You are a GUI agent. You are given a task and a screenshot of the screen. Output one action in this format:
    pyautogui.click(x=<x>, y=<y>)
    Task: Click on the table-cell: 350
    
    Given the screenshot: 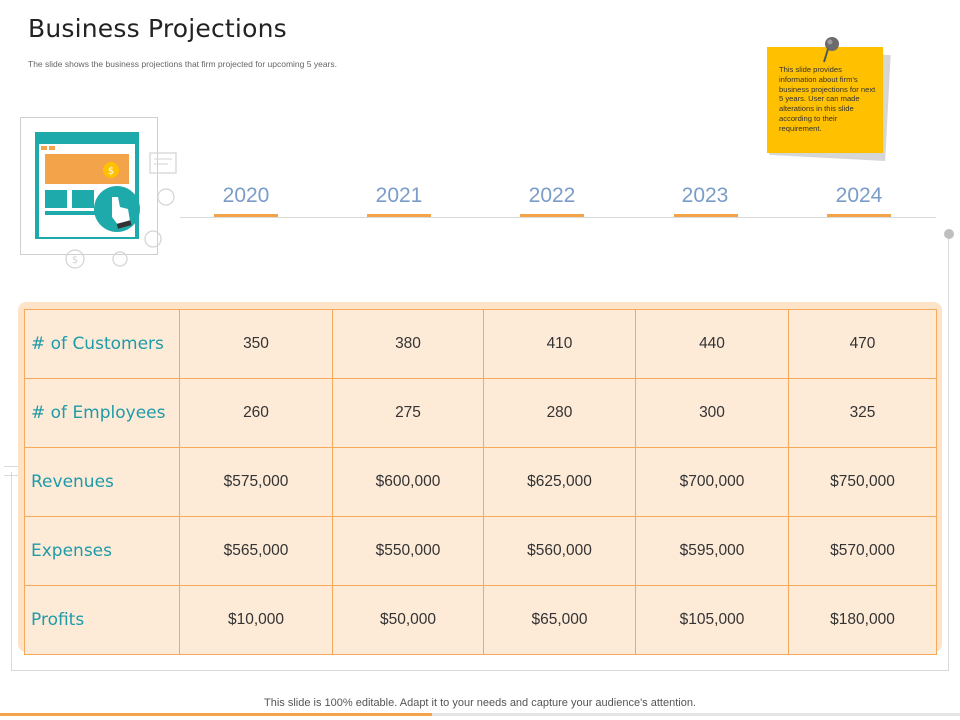 What is the action you would take?
    pyautogui.click(x=256, y=344)
    